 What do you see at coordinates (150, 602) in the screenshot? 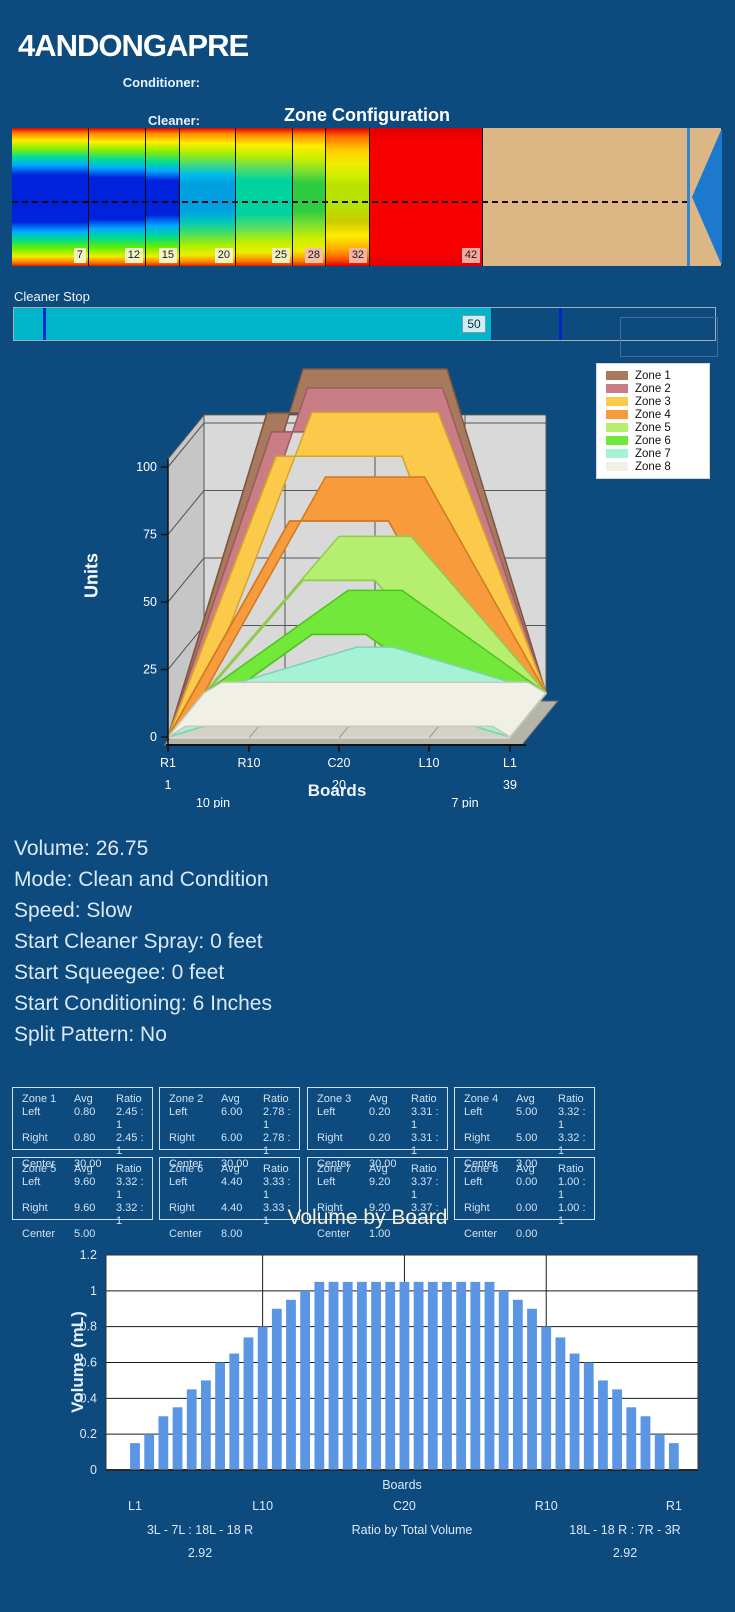
I see `svg-text: 50` at bounding box center [150, 602].